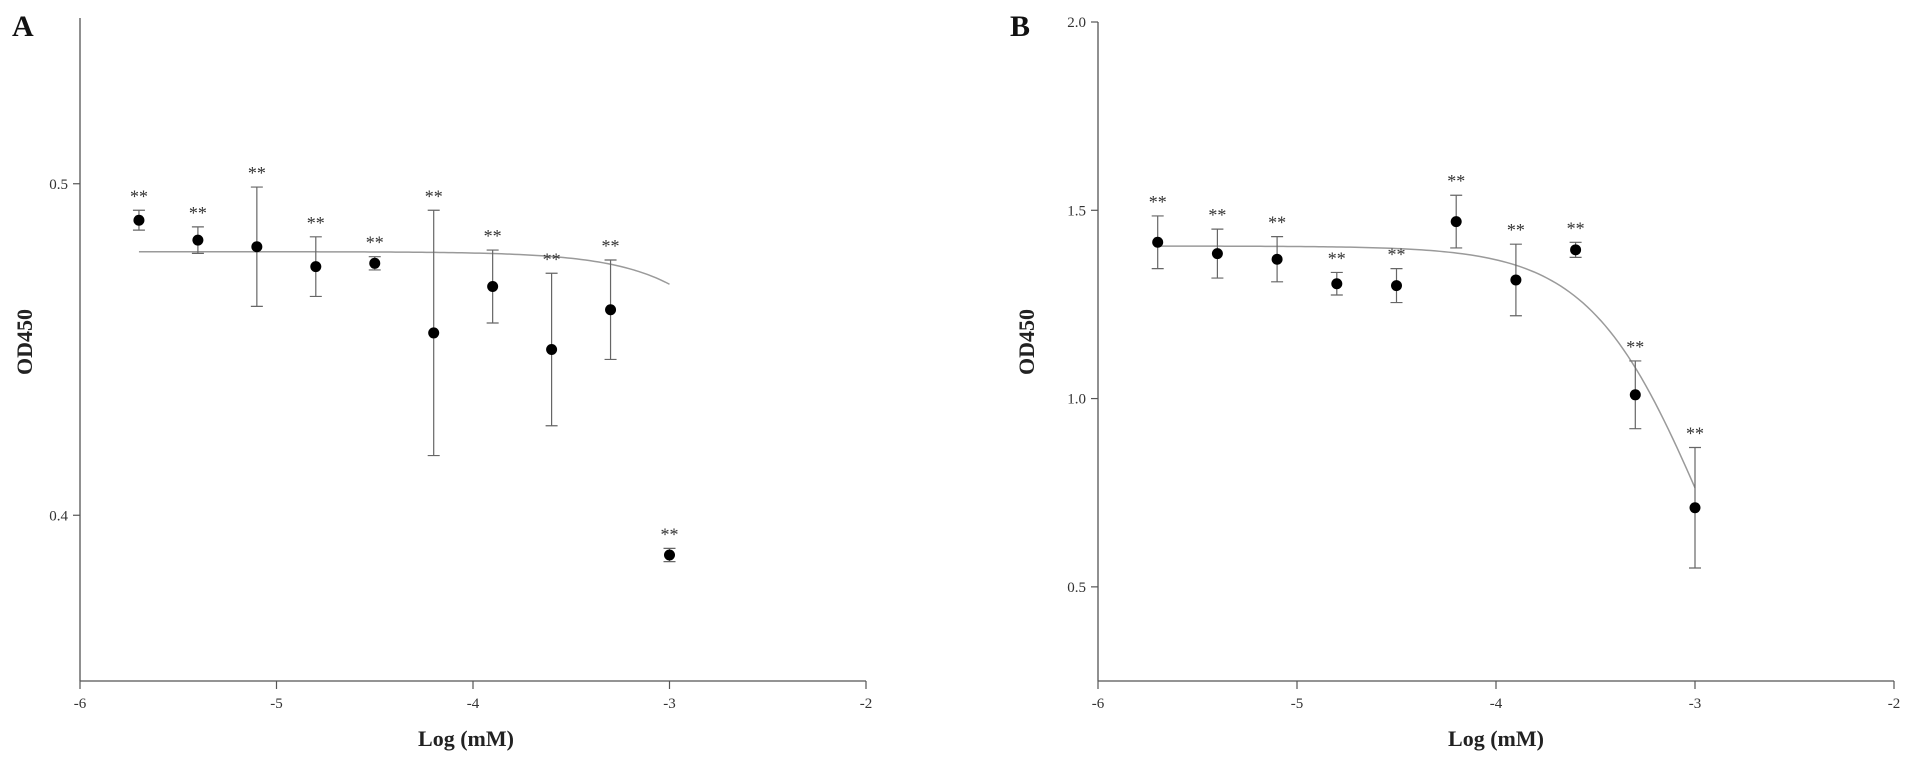 The image size is (1913, 762). What do you see at coordinates (1695, 704) in the screenshot?
I see `panel-b-x-tick-label: -3` at bounding box center [1695, 704].